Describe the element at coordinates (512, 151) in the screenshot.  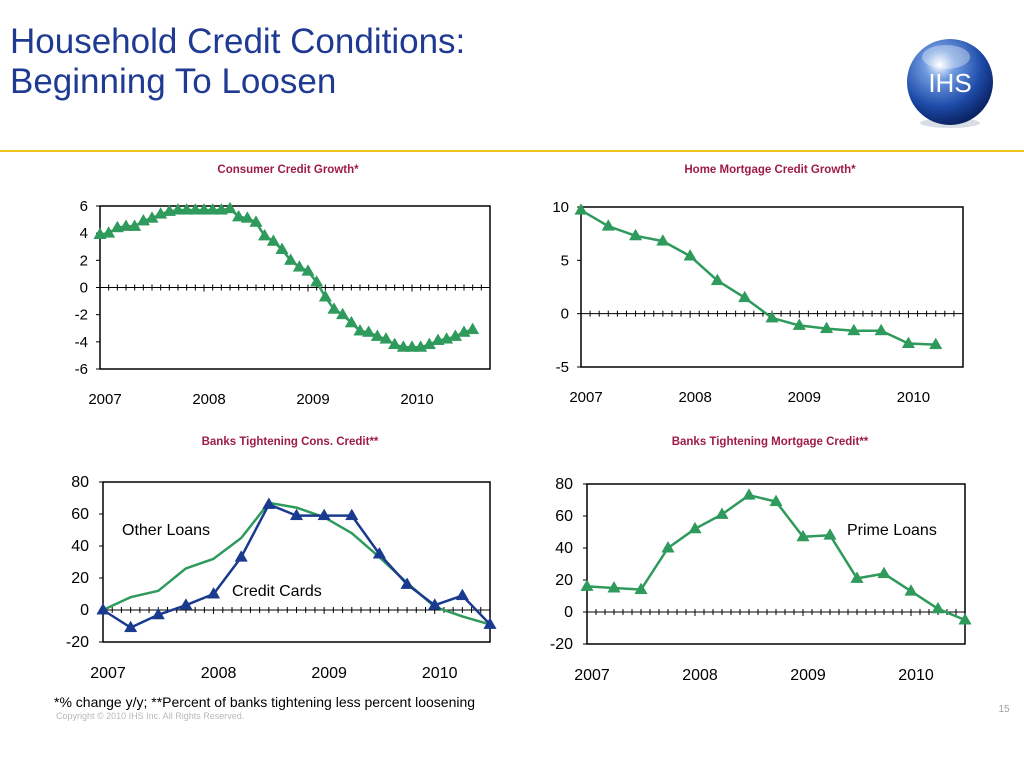
I see `header-divider` at that location.